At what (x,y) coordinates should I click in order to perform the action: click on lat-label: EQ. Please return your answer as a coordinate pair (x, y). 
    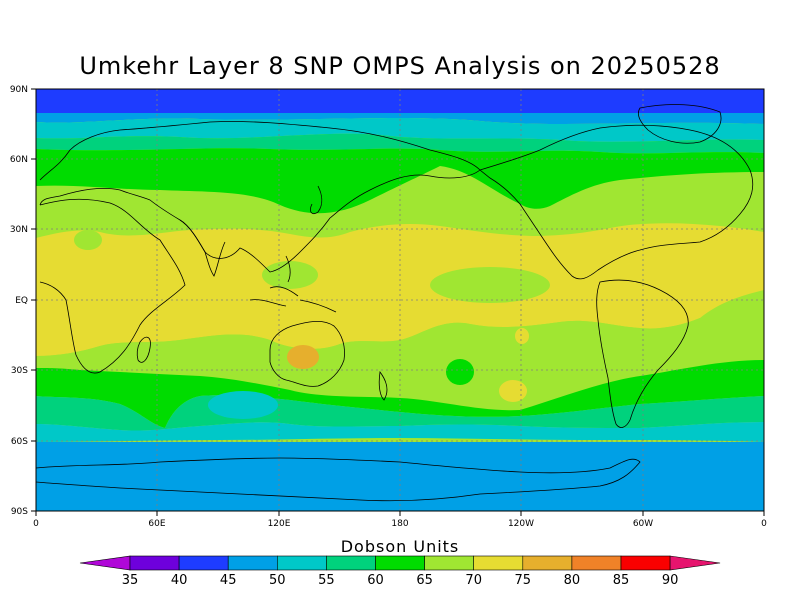
    Looking at the image, I should click on (21, 301).